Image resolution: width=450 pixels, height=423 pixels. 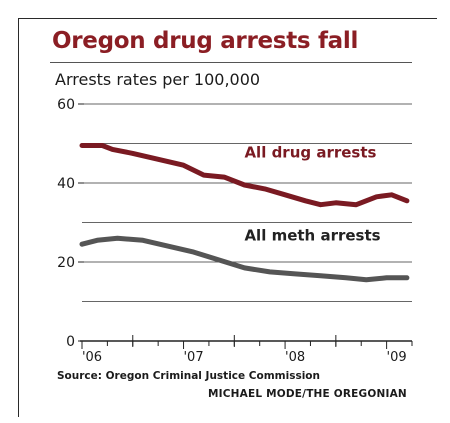 What do you see at coordinates (231, 62) in the screenshot?
I see `title-rule` at bounding box center [231, 62].